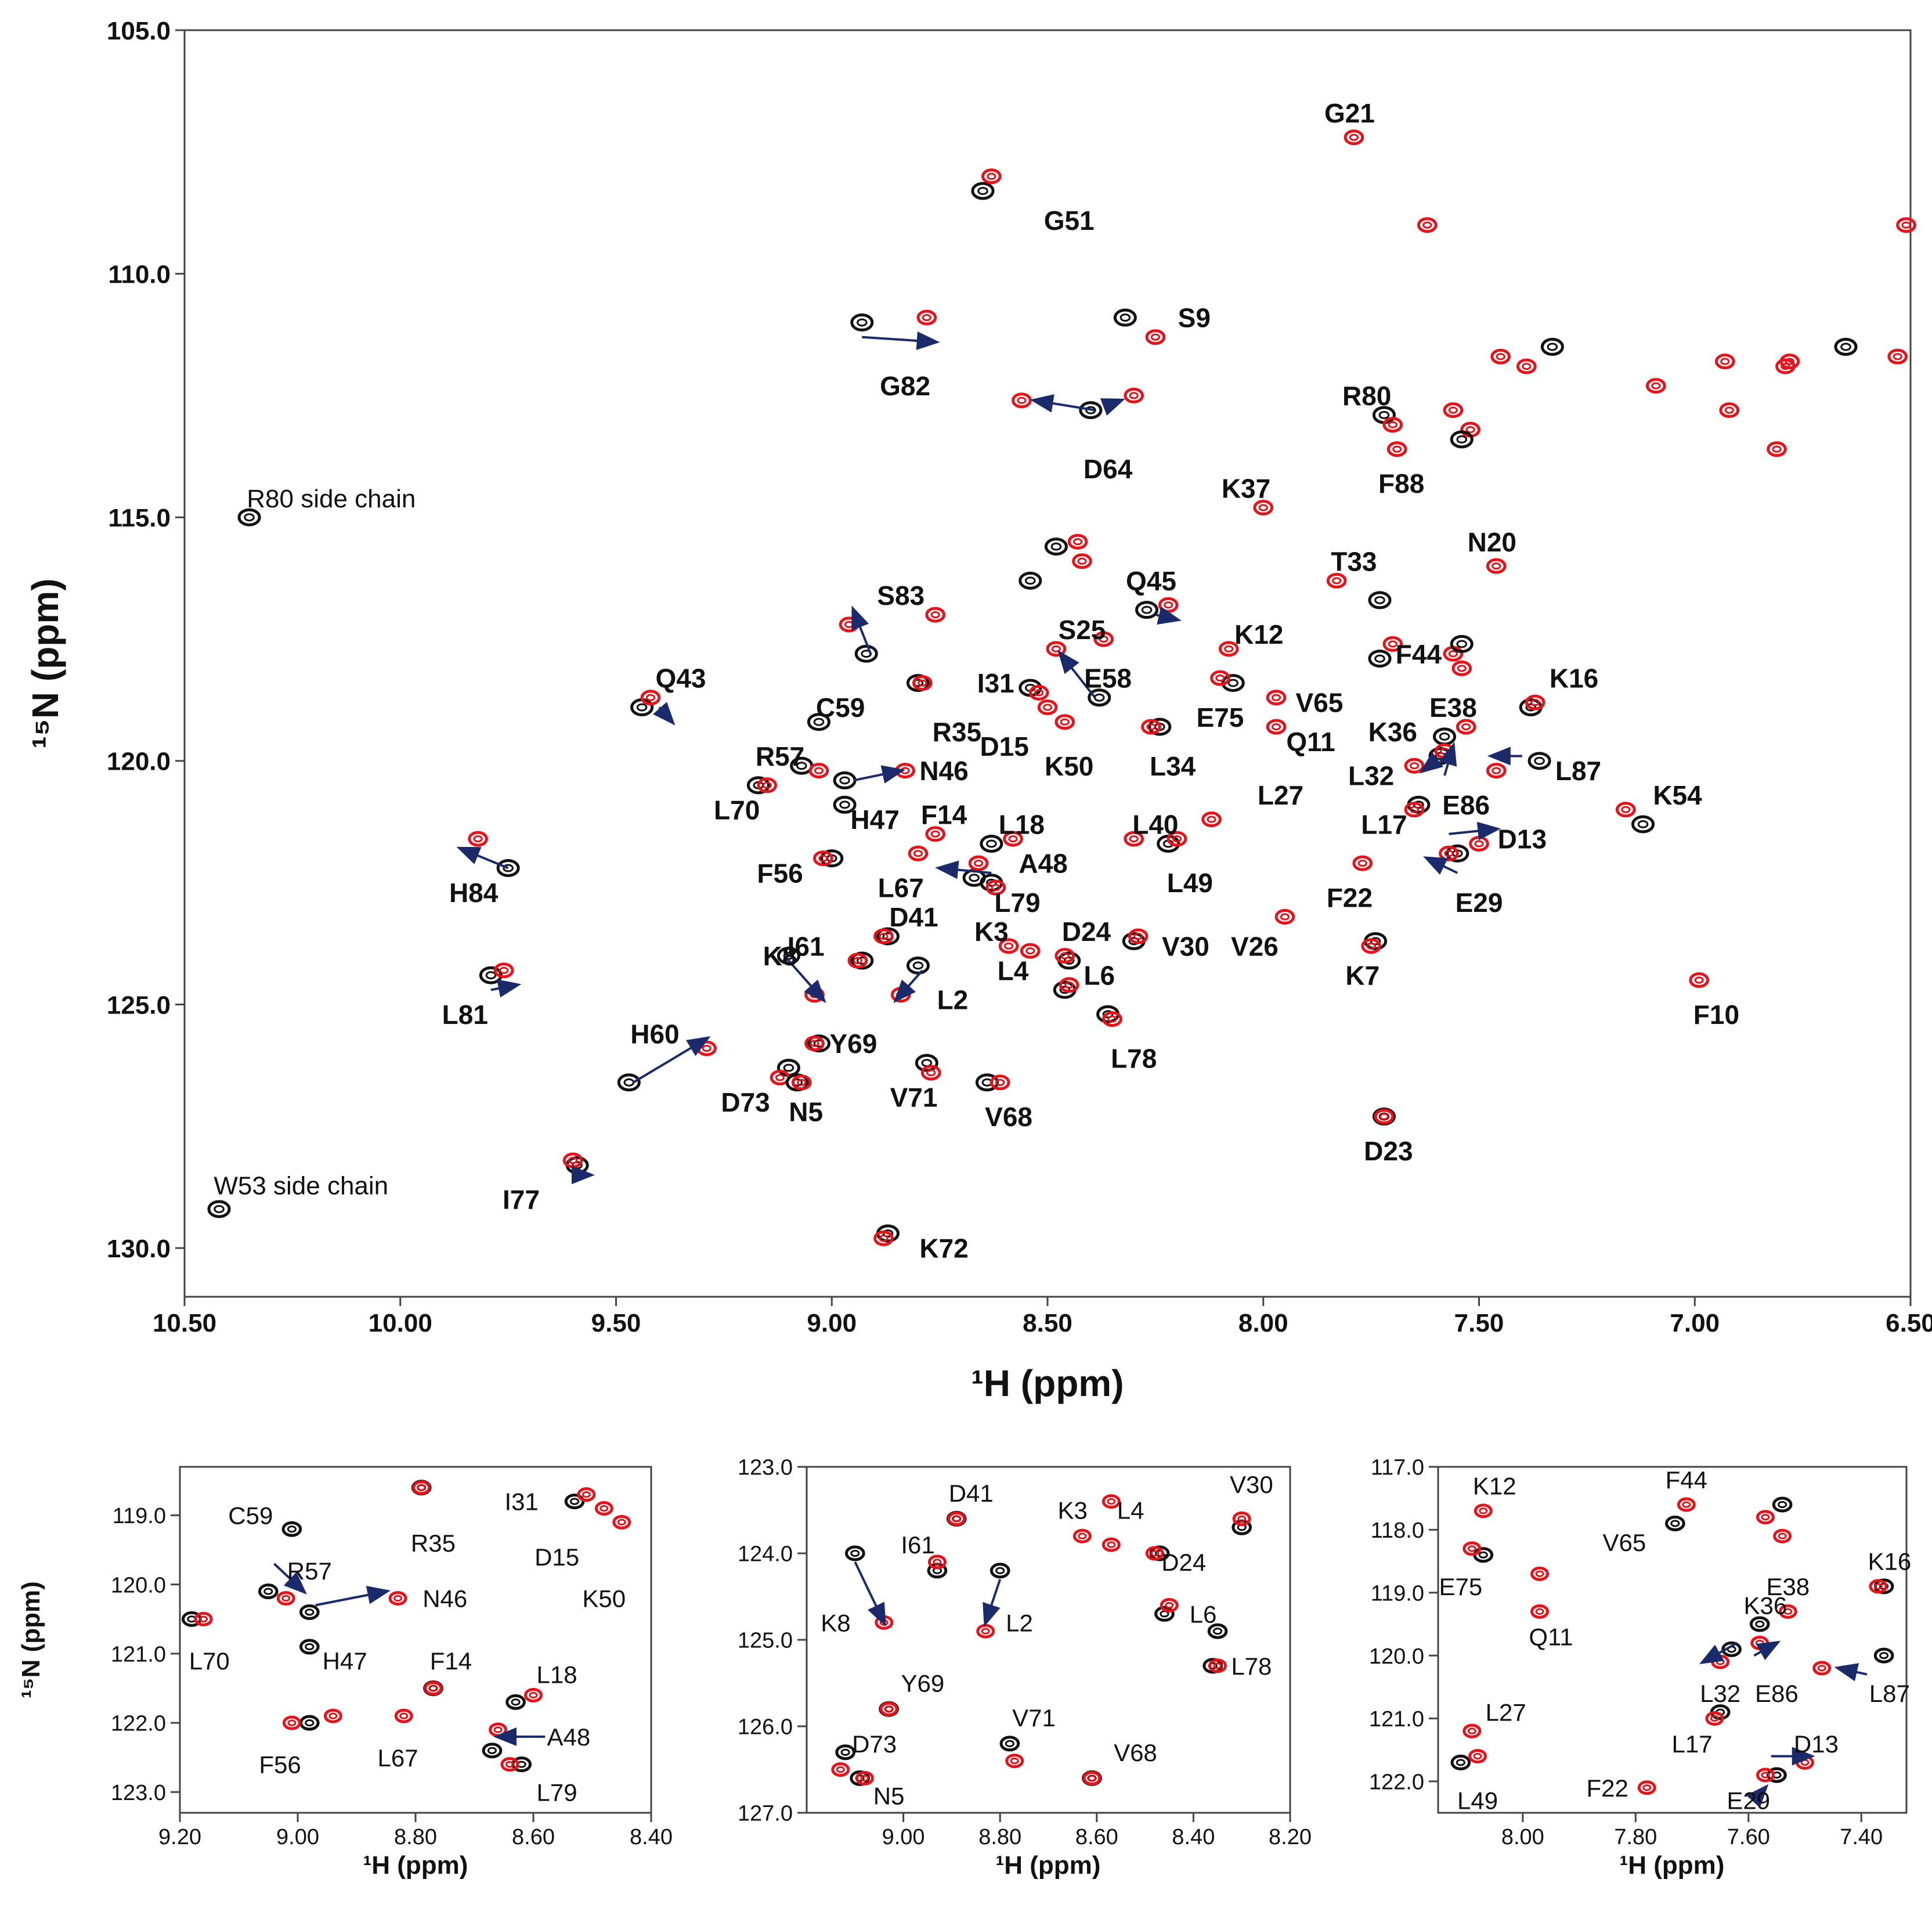 The height and width of the screenshot is (1908, 1932). What do you see at coordinates (1194, 318) in the screenshot?
I see `residue-label: S9` at bounding box center [1194, 318].